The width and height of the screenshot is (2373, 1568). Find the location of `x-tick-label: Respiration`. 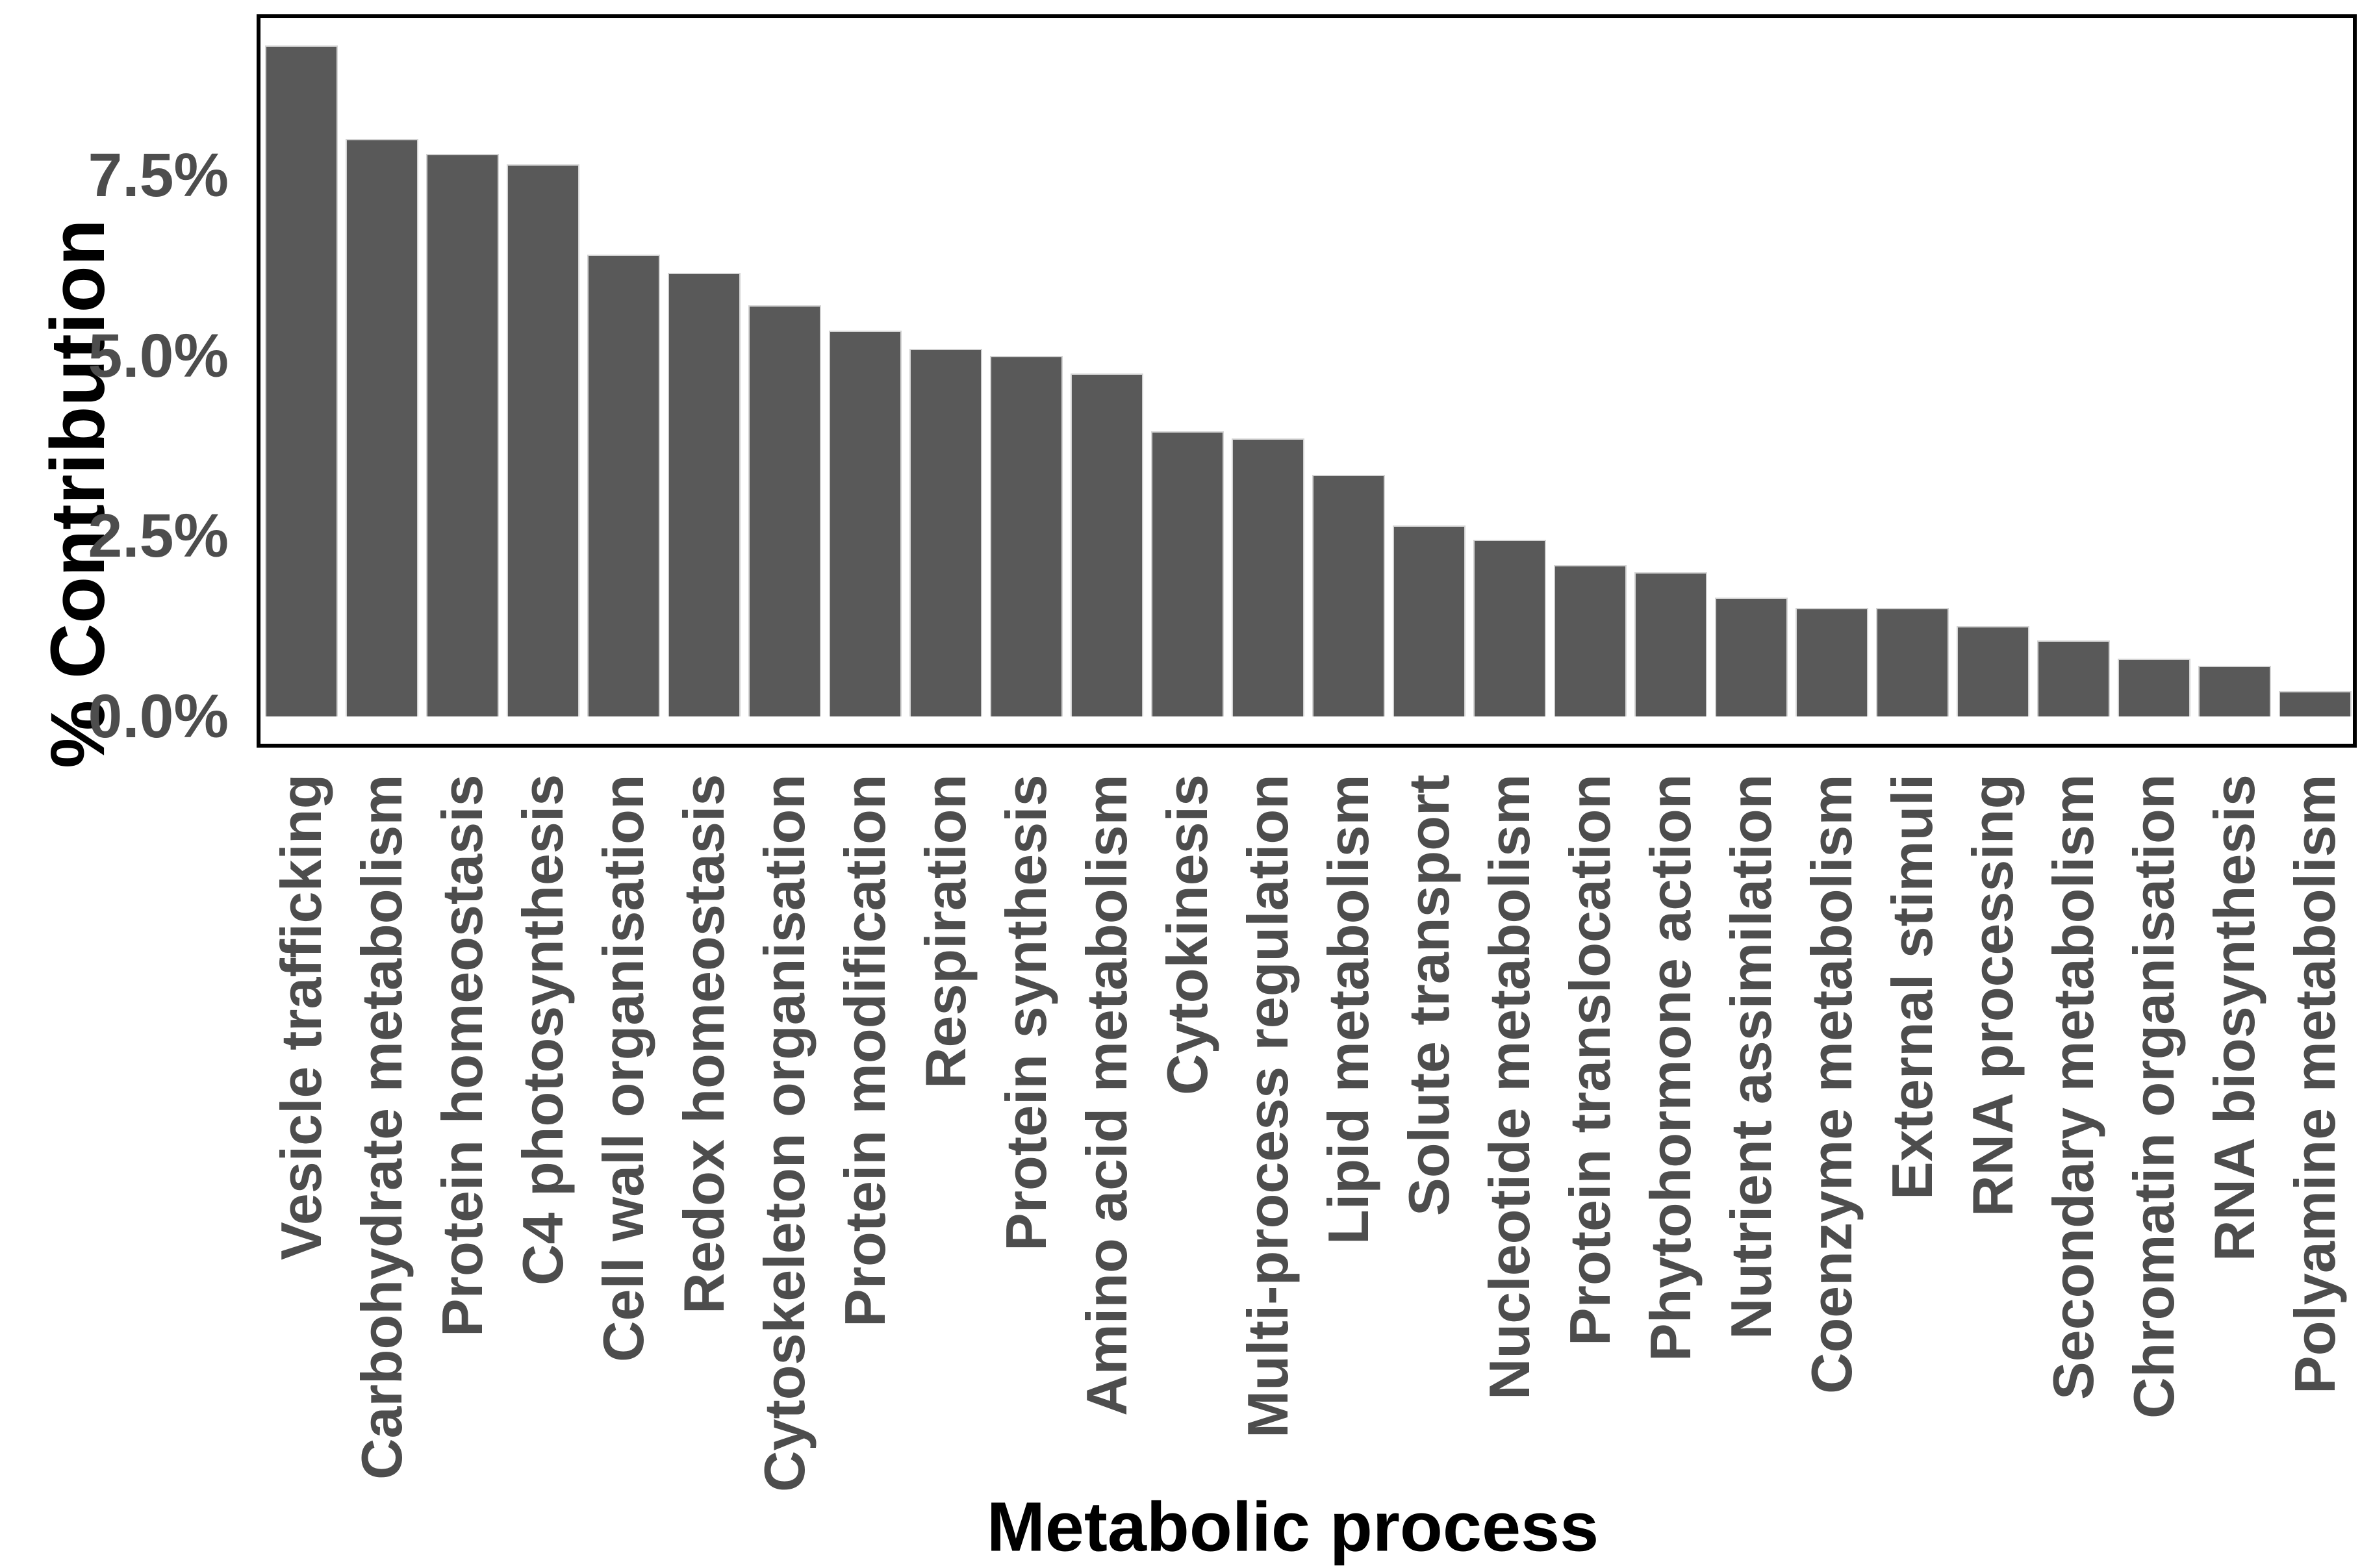

x-tick-label: Respiration is located at coordinates (945, 931).